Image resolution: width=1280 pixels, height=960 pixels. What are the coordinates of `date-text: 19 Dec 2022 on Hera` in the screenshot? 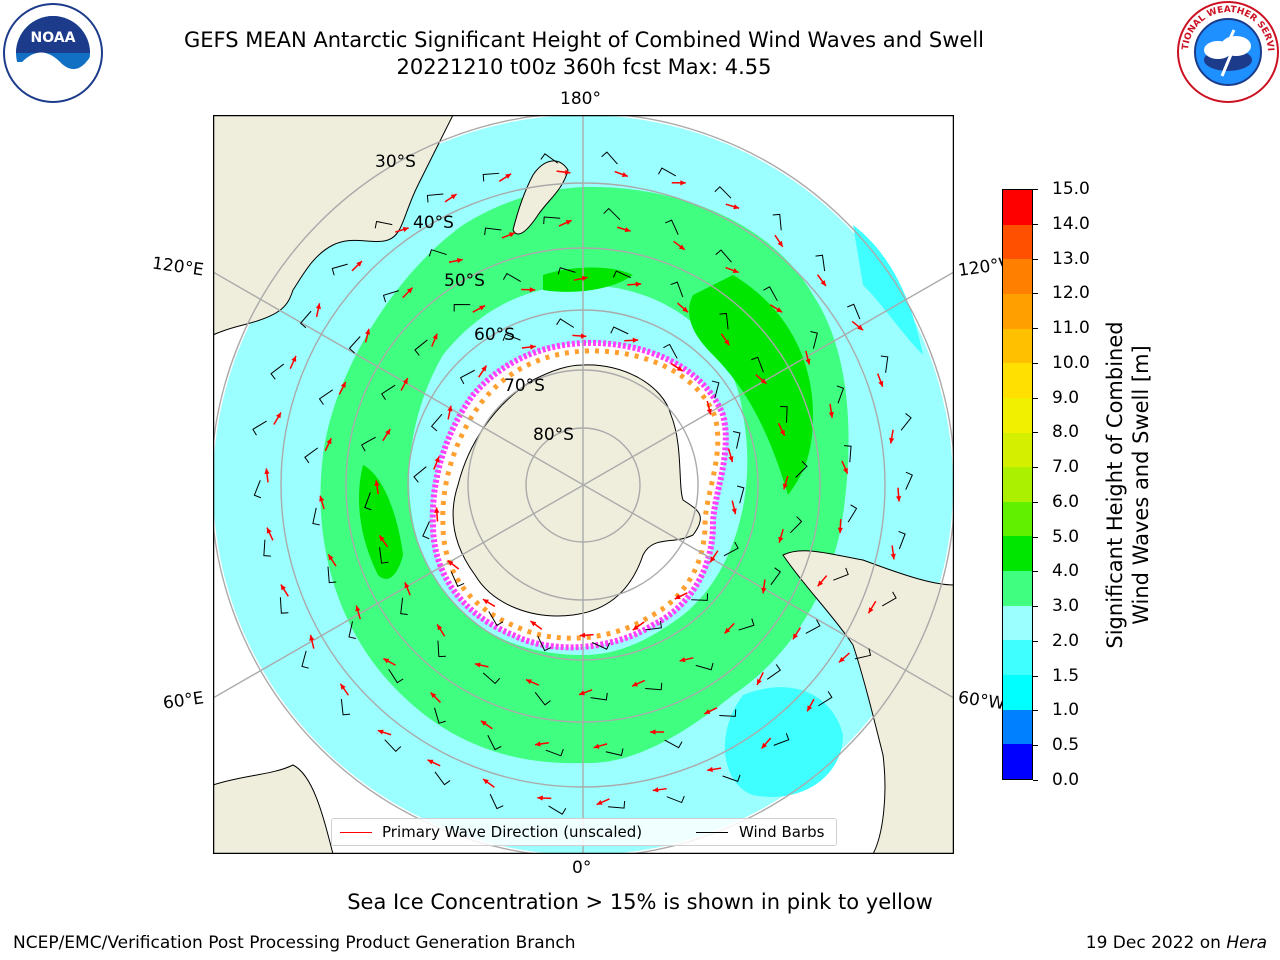 It's located at (1176, 943).